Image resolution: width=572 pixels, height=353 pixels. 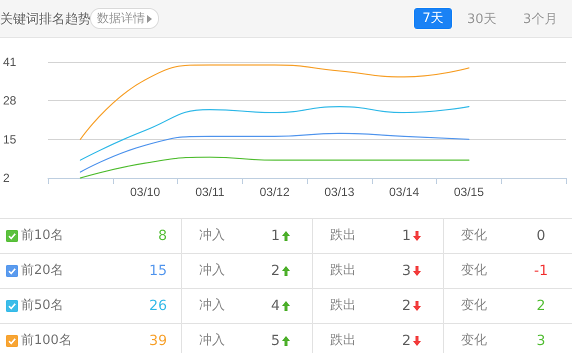 I want to click on text: 数据详情, so click(x=124, y=18).